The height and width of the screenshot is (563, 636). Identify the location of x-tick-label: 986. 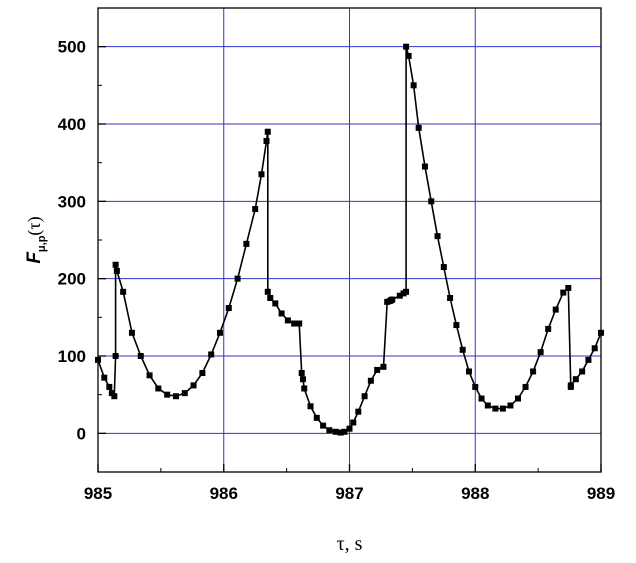
(224, 493).